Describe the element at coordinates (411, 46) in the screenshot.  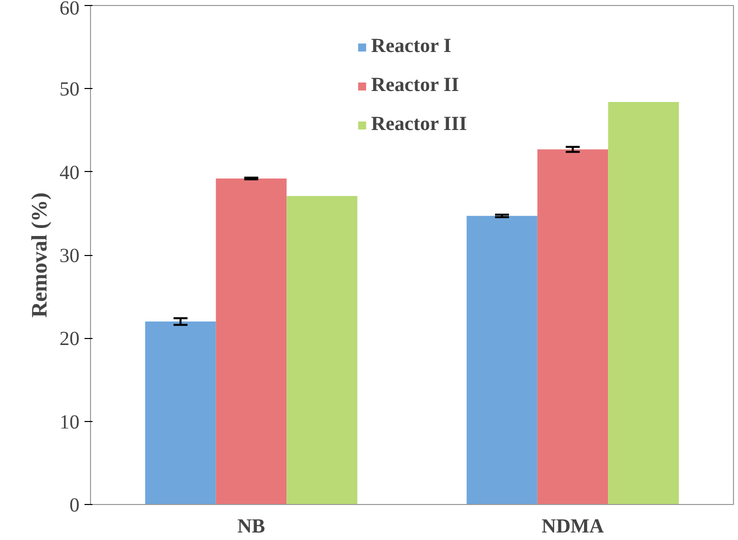
I see `legend-label: Reactor I` at that location.